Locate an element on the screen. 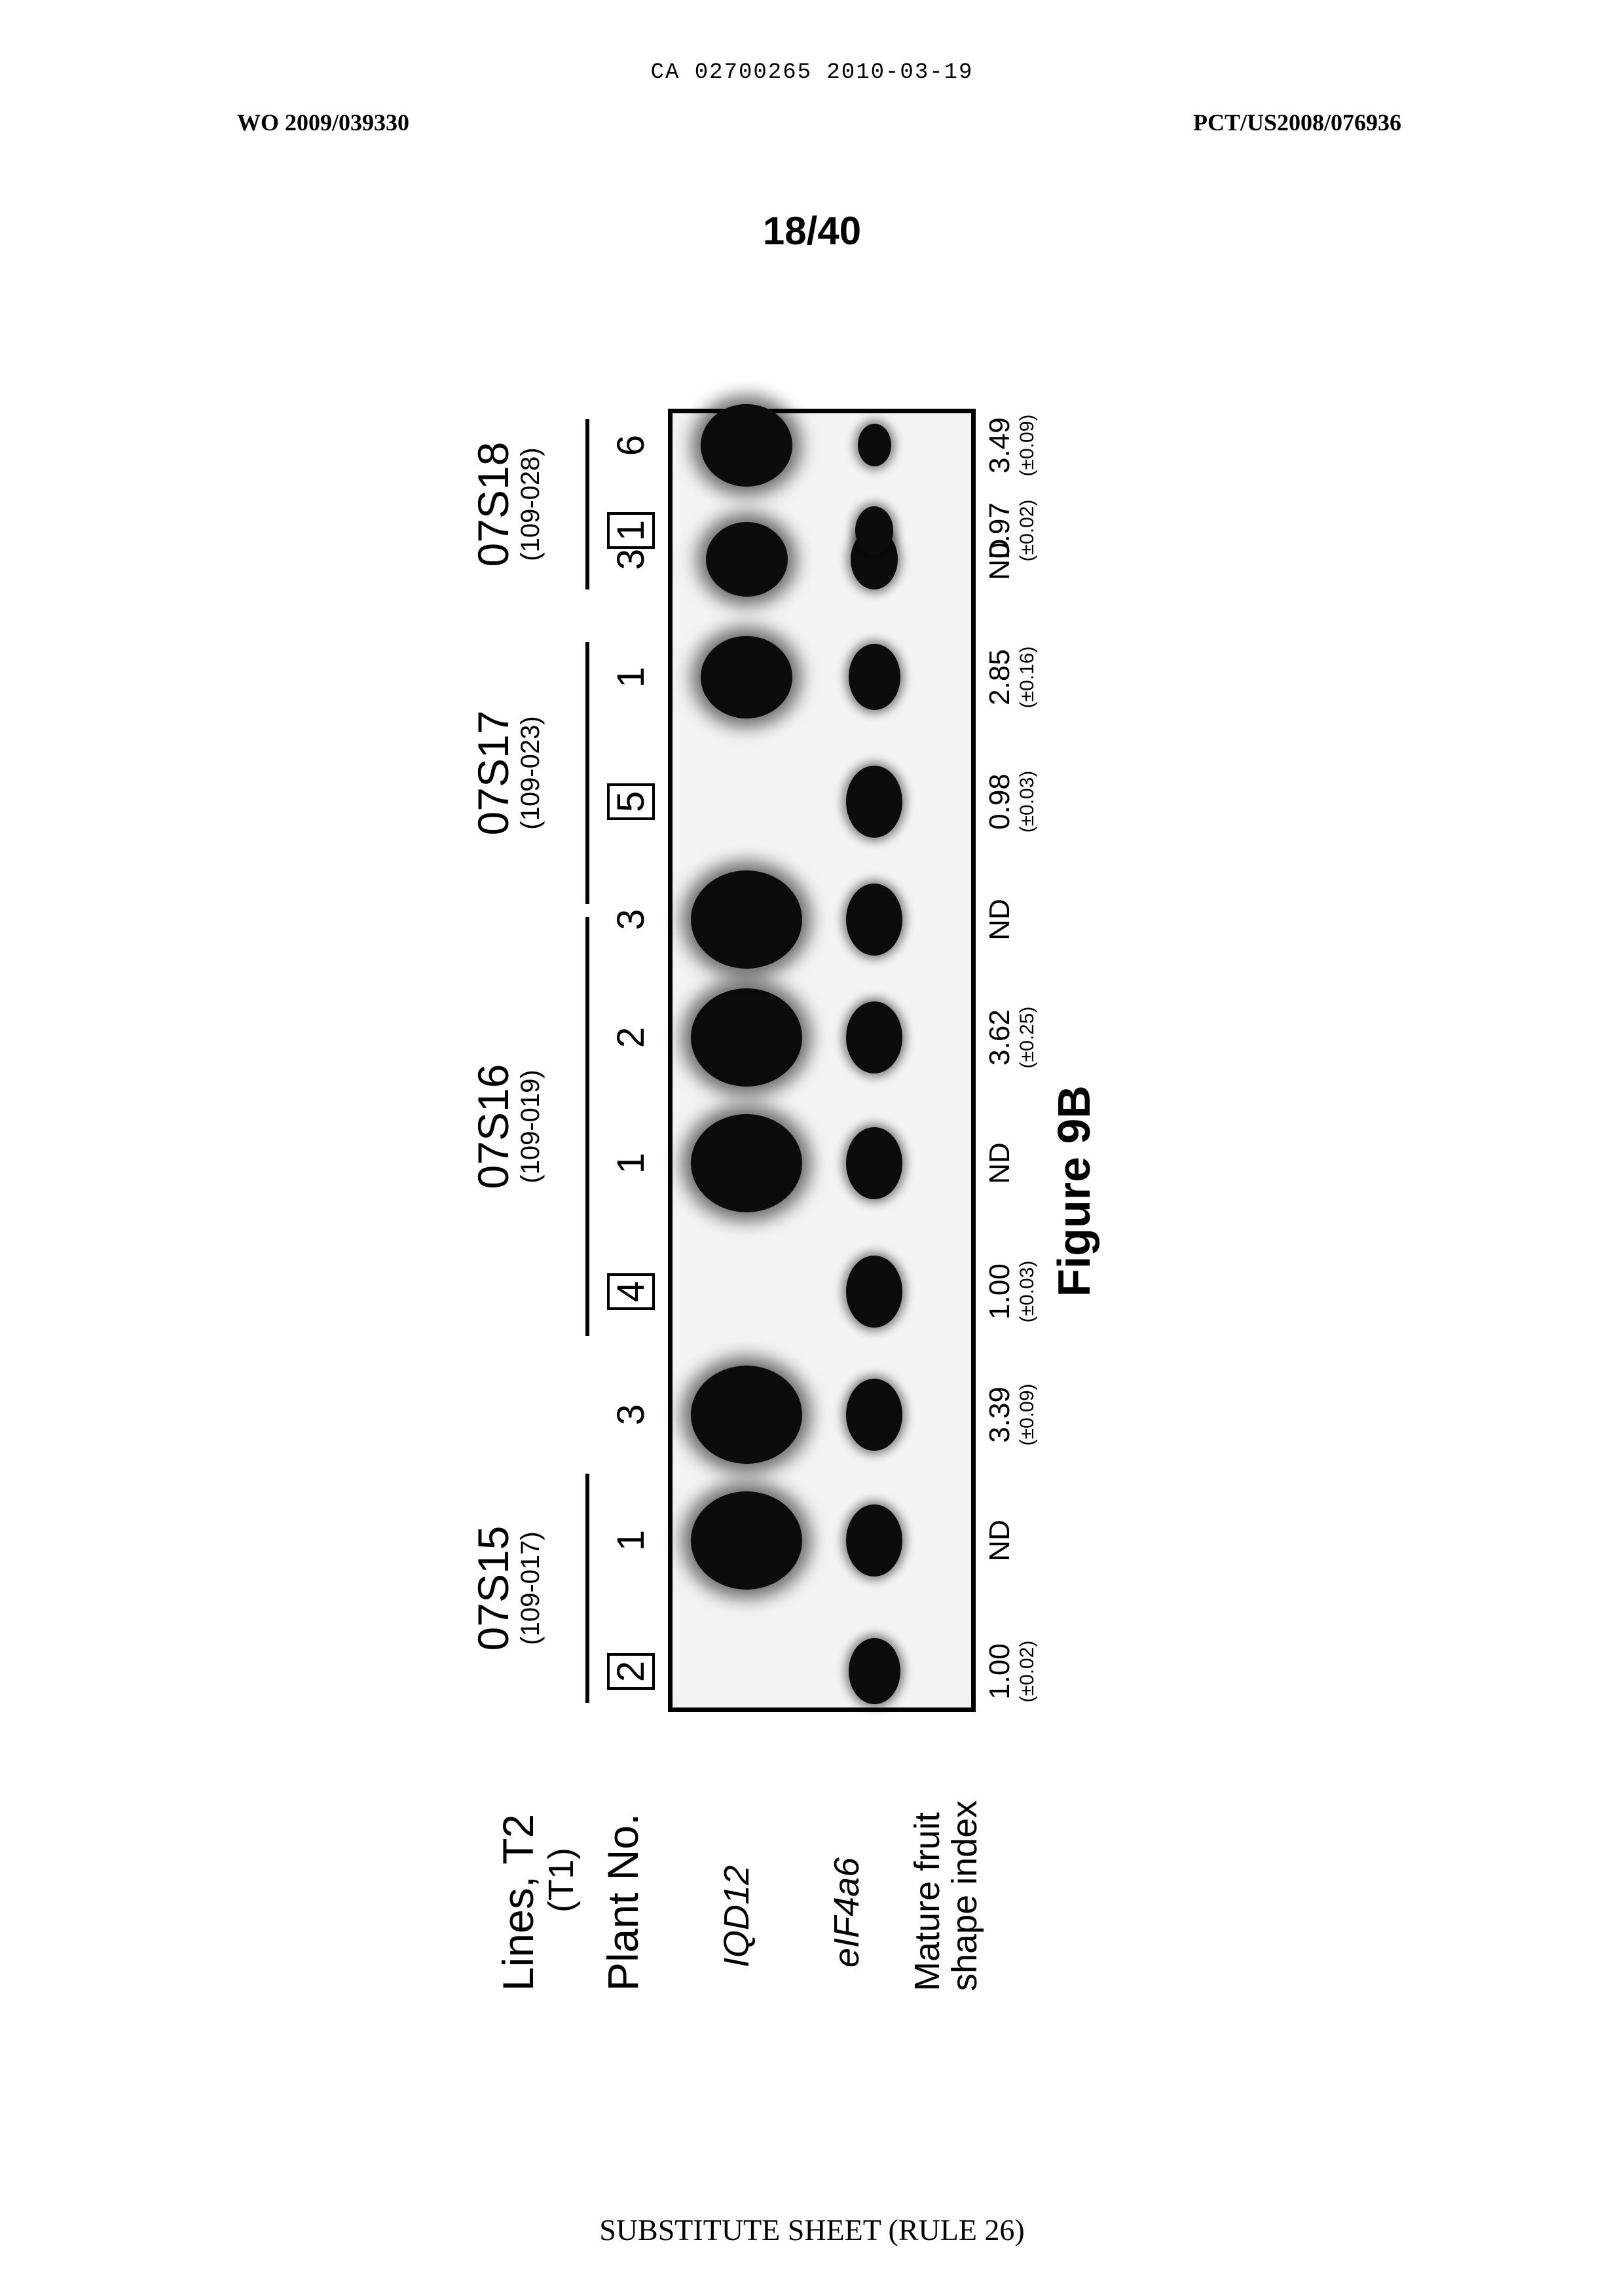 The image size is (1624, 2295). pct-application-number: PCT/US2008/076936 is located at coordinates (1297, 122).